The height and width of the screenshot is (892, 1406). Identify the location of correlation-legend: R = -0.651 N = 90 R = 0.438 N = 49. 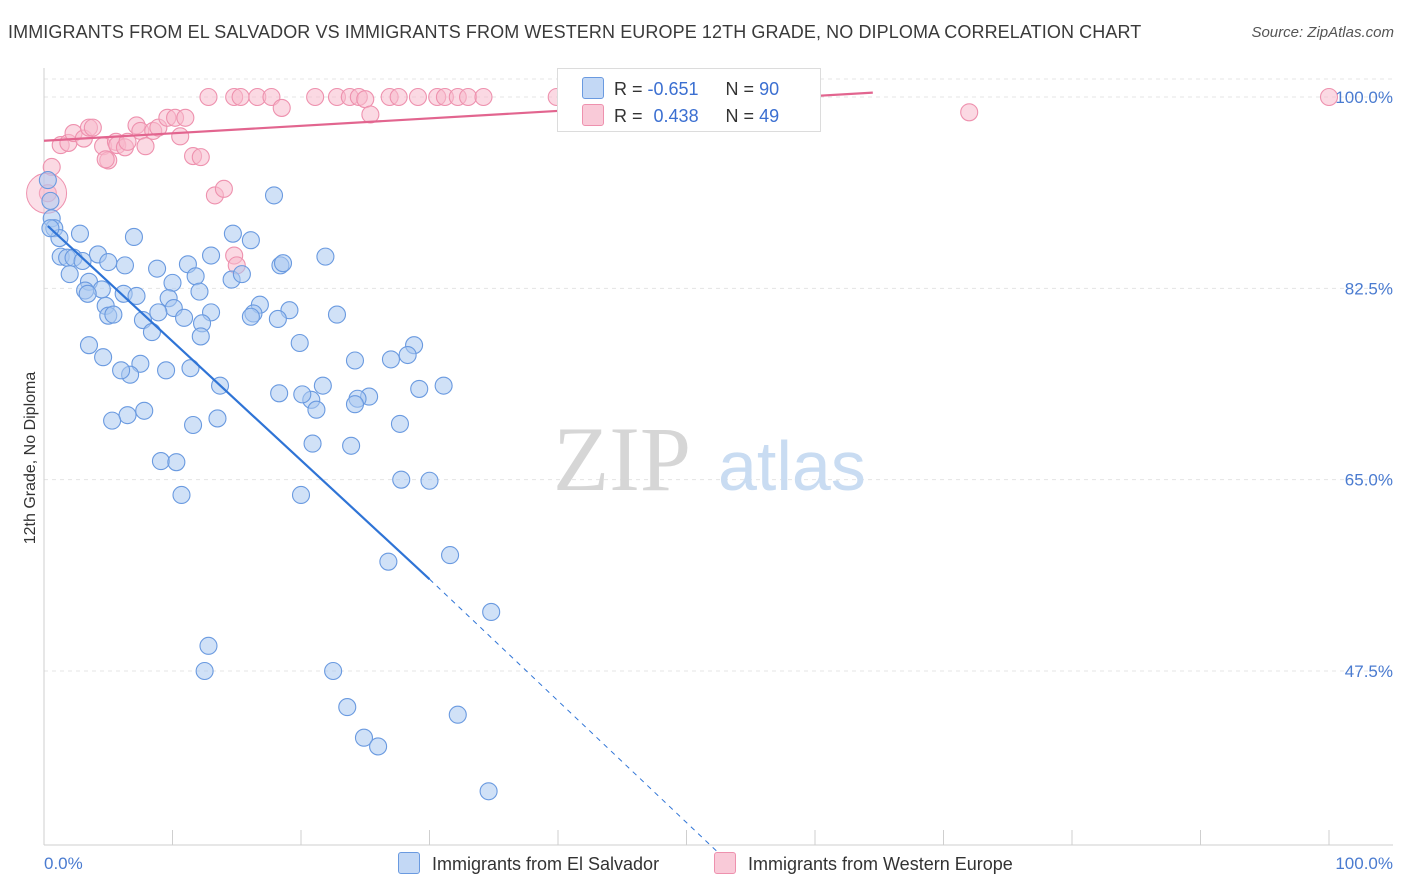
(689, 100).